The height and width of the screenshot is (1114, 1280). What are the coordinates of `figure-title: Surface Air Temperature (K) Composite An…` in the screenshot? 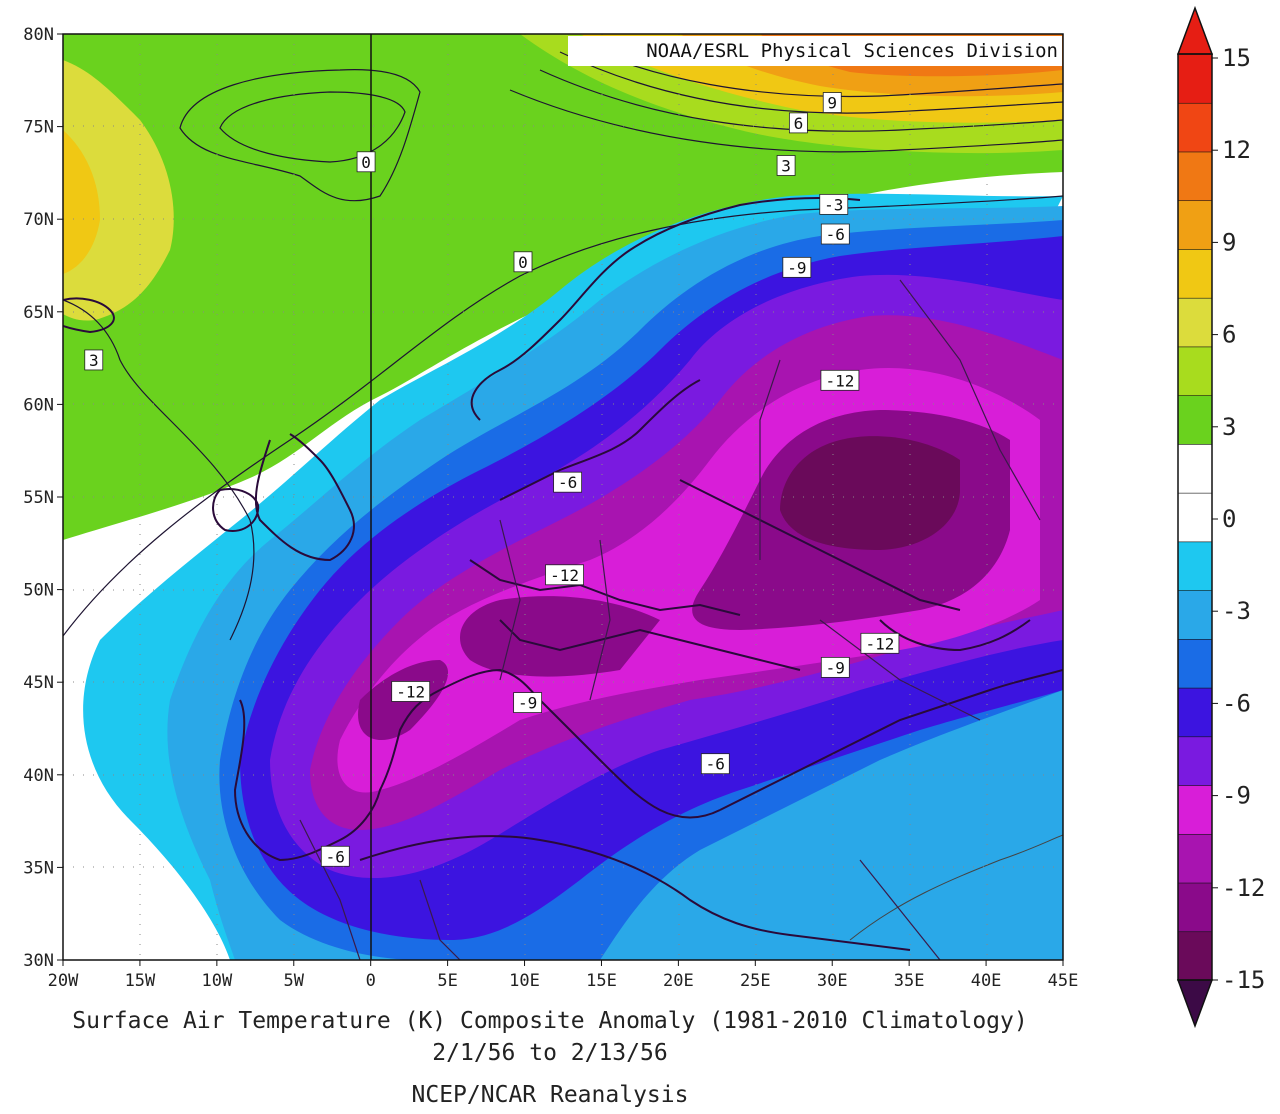 It's located at (550, 1021).